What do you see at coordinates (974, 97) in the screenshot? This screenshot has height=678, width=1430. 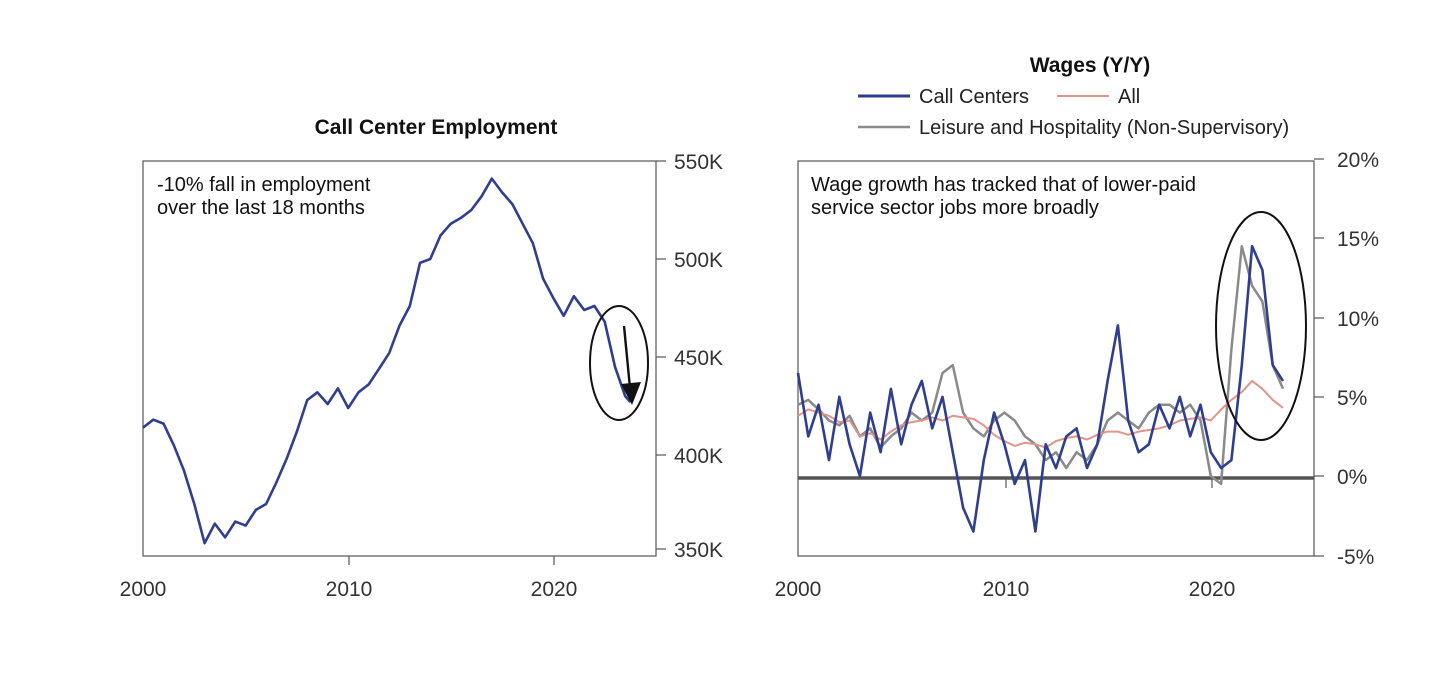 I see `legend-call-centers-label: Call Centers` at bounding box center [974, 97].